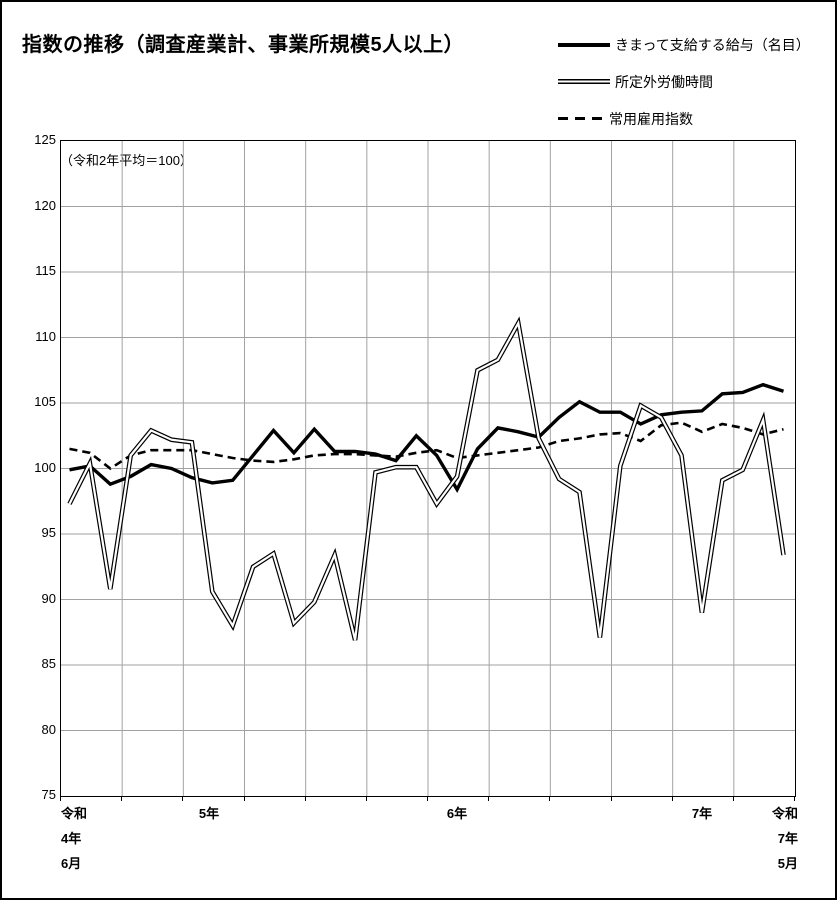  Describe the element at coordinates (48, 598) in the screenshot. I see `y-tick-label-90: 90` at that location.